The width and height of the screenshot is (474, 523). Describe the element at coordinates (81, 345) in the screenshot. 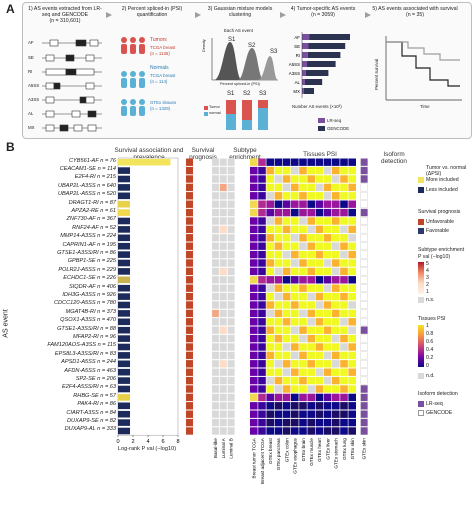

I see `event-row-label: FAM120AOS-A3SS n = 115` at that location.